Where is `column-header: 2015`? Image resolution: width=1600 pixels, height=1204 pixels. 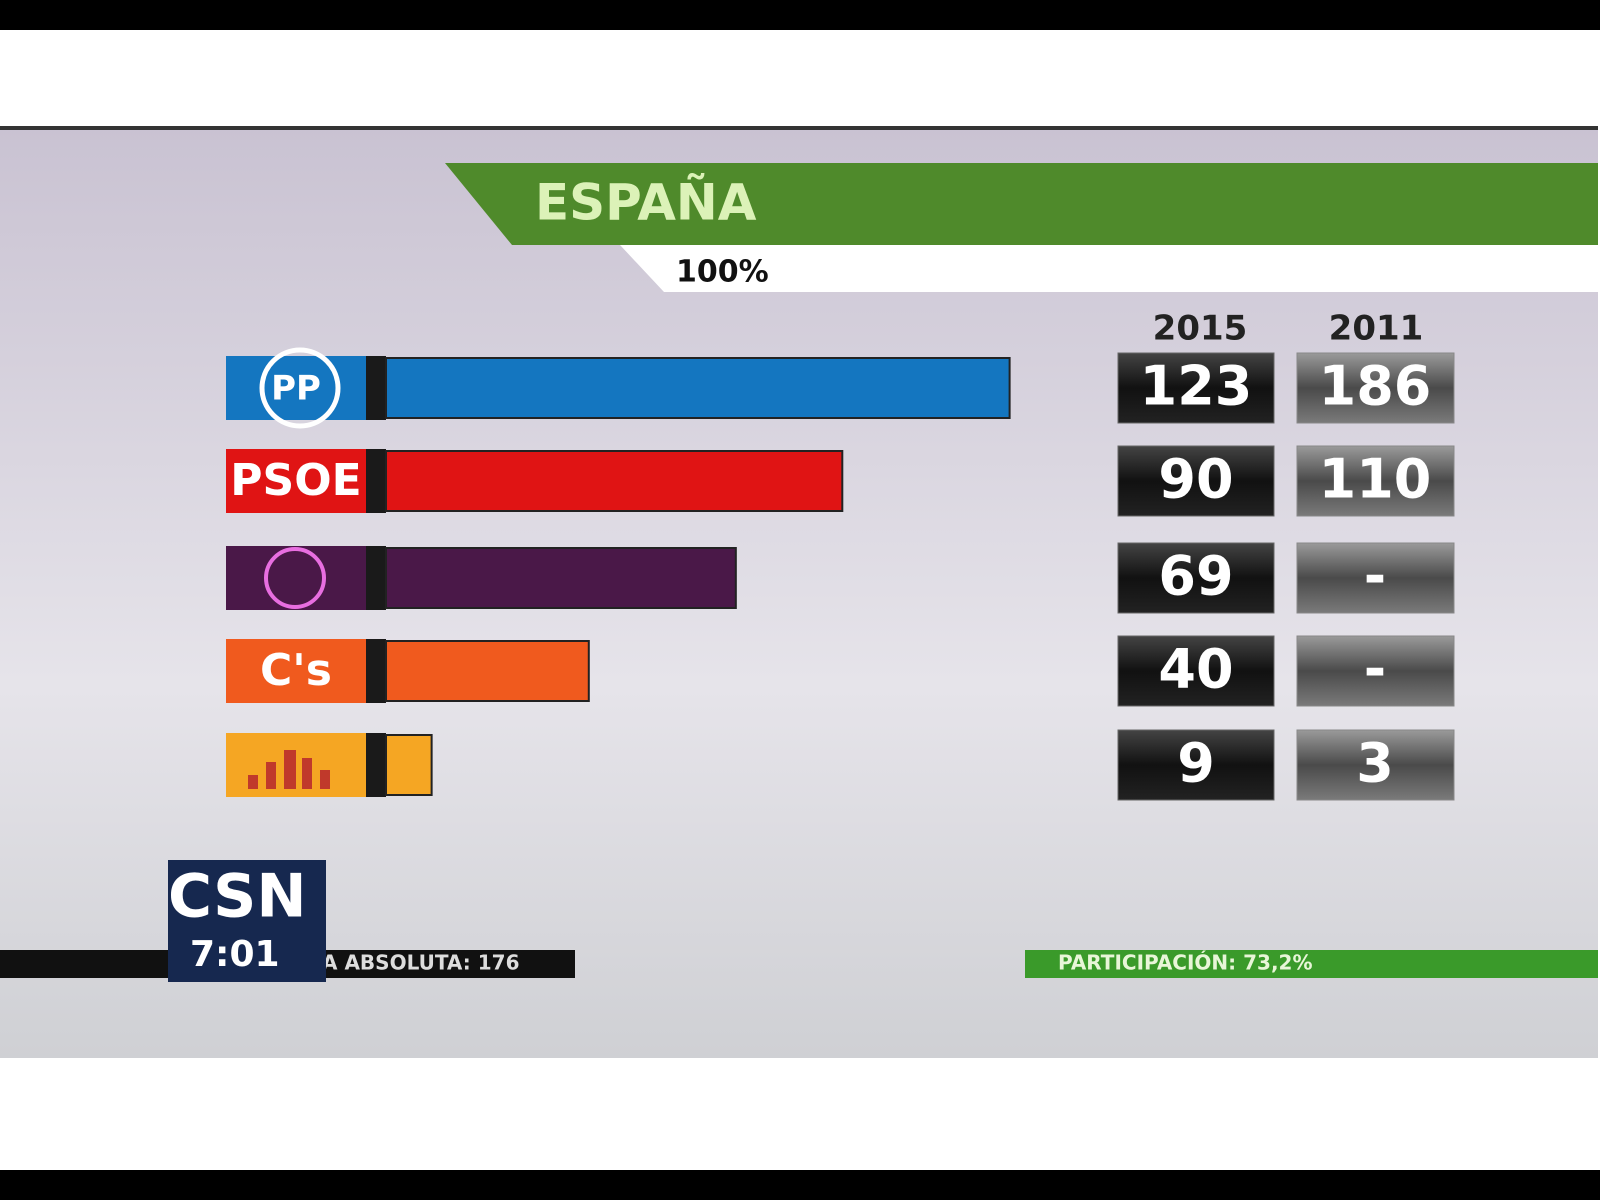
column-header: 2015 is located at coordinates (1200, 329).